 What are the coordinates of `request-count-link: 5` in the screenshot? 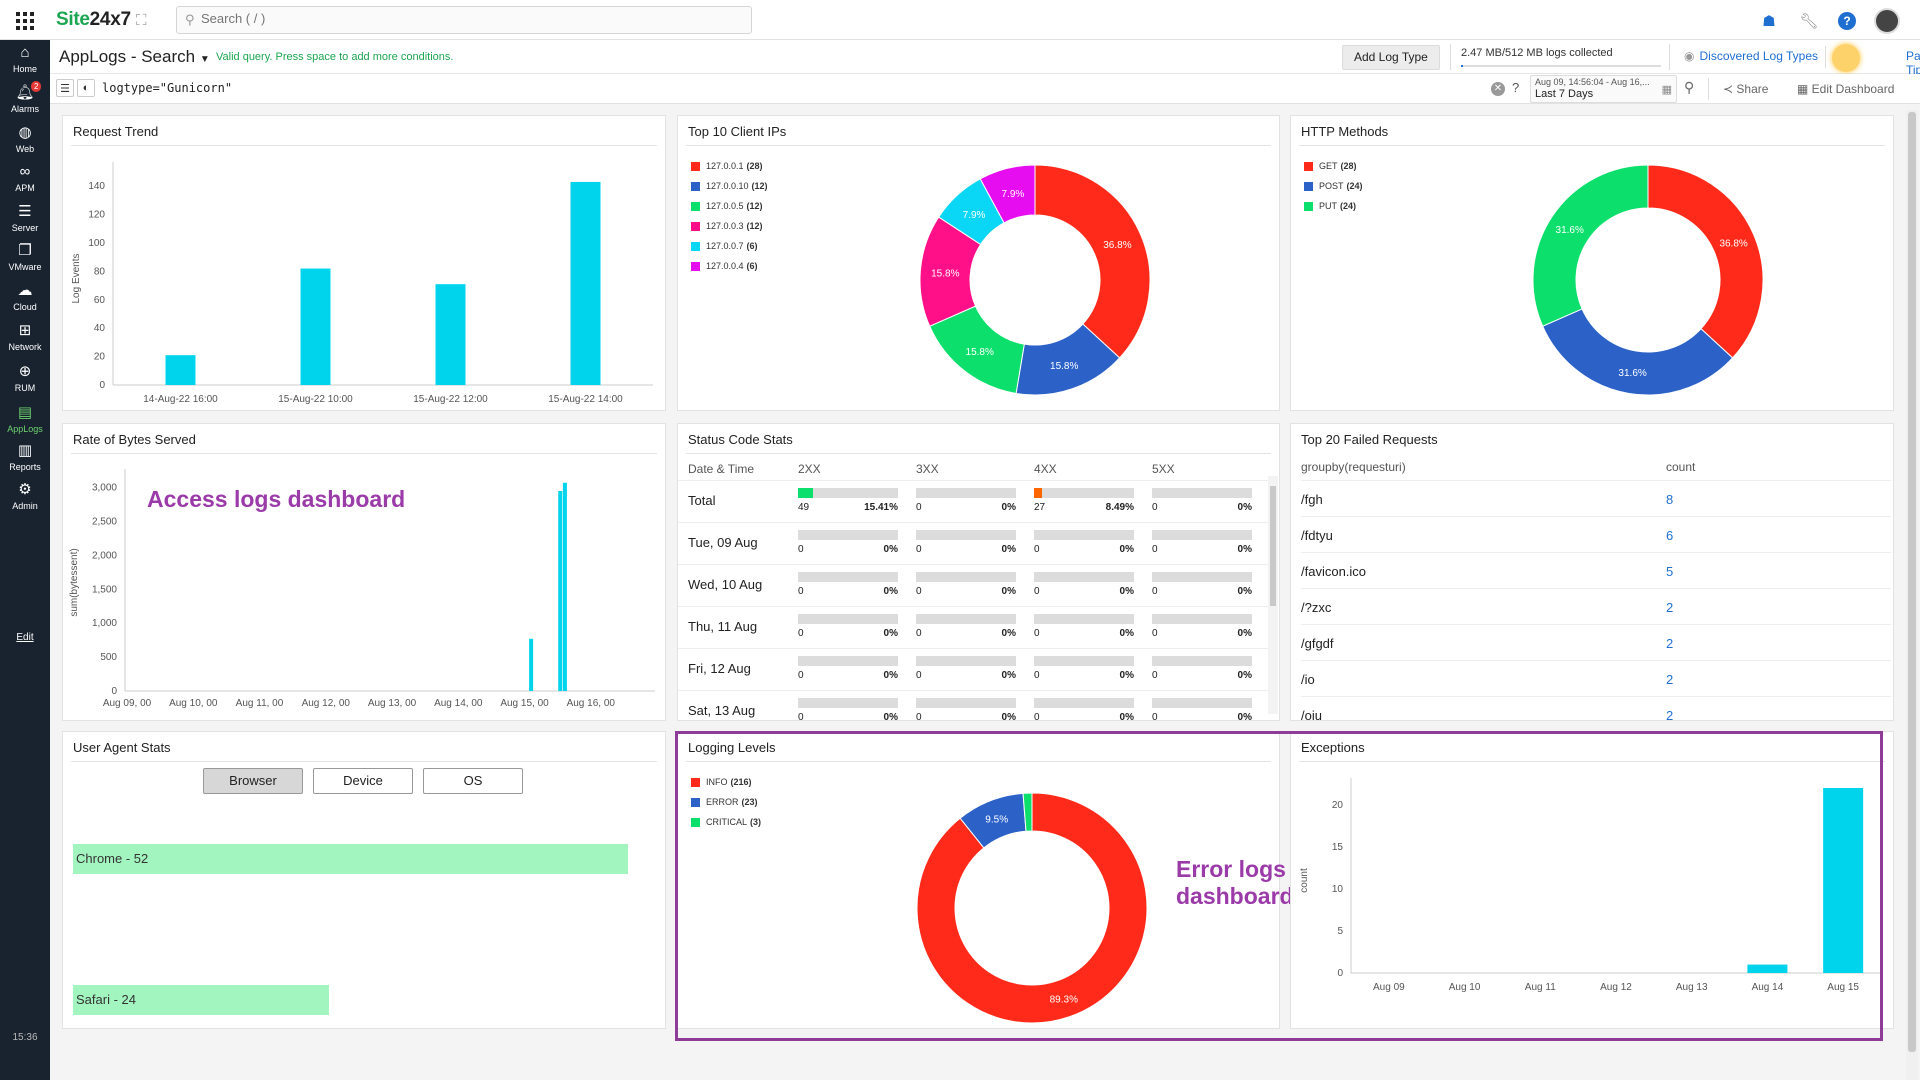 It's located at (1670, 571).